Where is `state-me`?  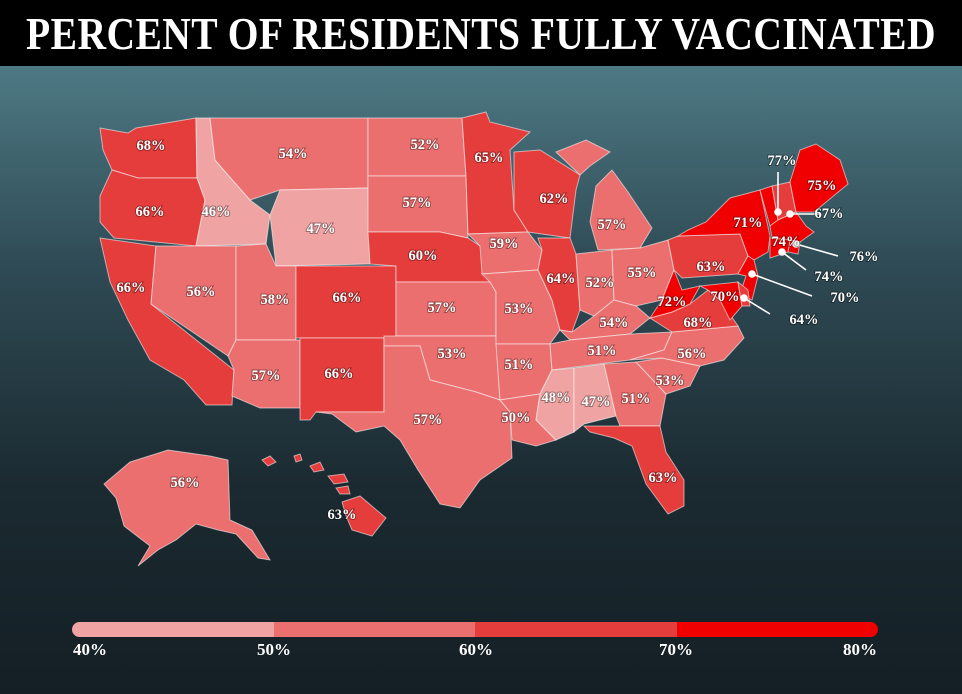
state-me is located at coordinates (819, 178).